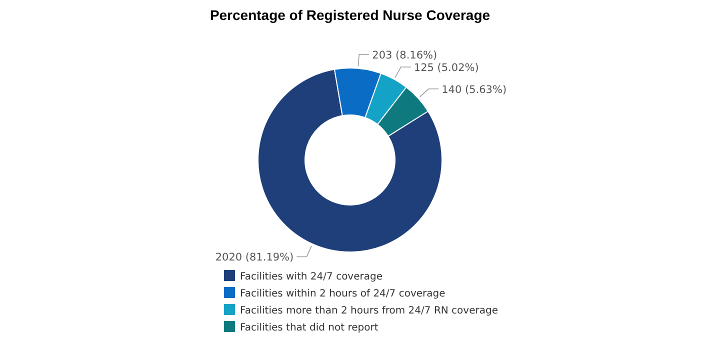 This screenshot has height=342, width=702. Describe the element at coordinates (446, 68) in the screenshot. I see `data-label: 125 (5.02%)` at that location.